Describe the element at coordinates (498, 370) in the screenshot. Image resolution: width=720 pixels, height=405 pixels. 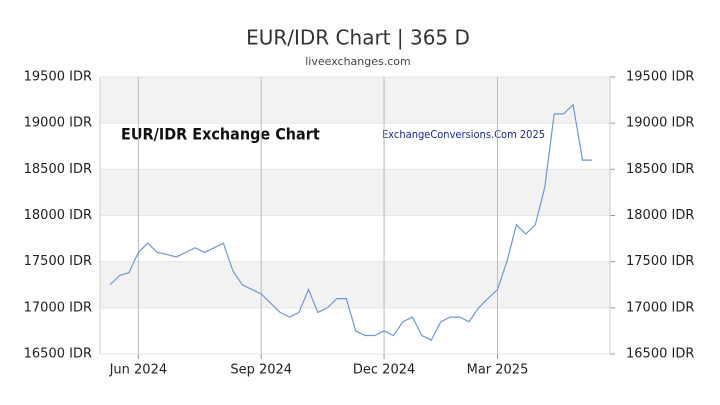
I see `x-tick-label: Mar 2025` at that location.